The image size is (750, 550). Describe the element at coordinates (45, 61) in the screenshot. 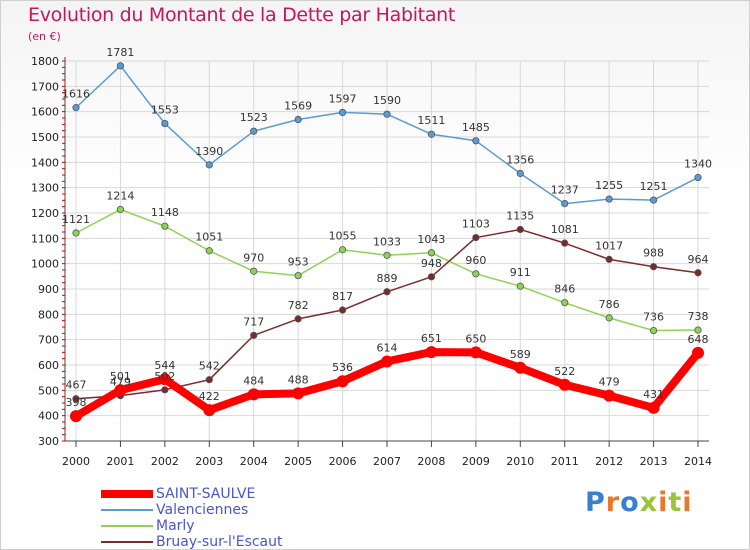

I see `y-tick-label: 1800` at that location.